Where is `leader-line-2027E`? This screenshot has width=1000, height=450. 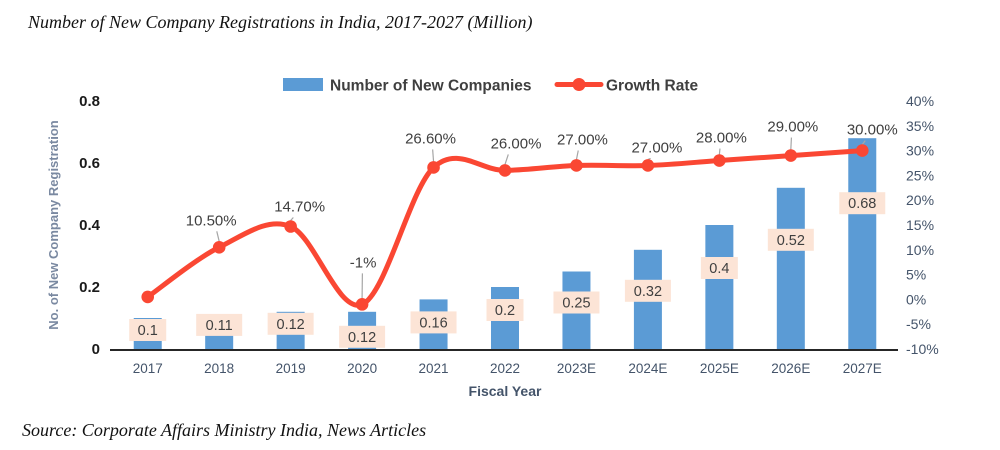 leader-line-2027E is located at coordinates (863, 142).